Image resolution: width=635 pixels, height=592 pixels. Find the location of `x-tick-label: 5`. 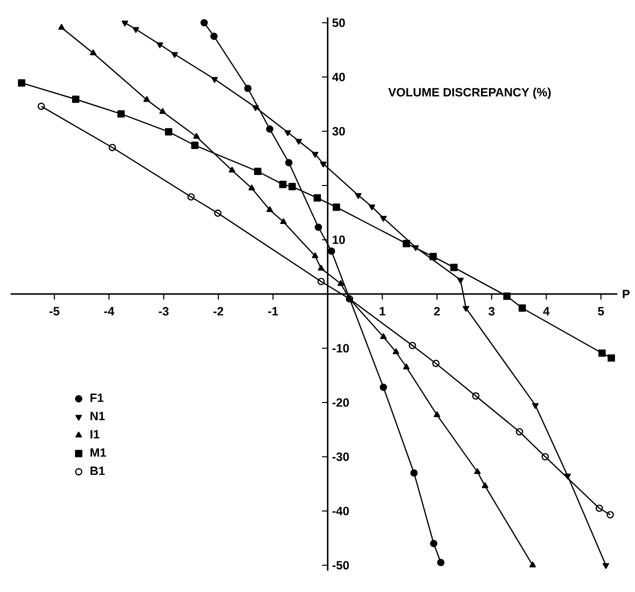

x-tick-label: 5 is located at coordinates (601, 311).